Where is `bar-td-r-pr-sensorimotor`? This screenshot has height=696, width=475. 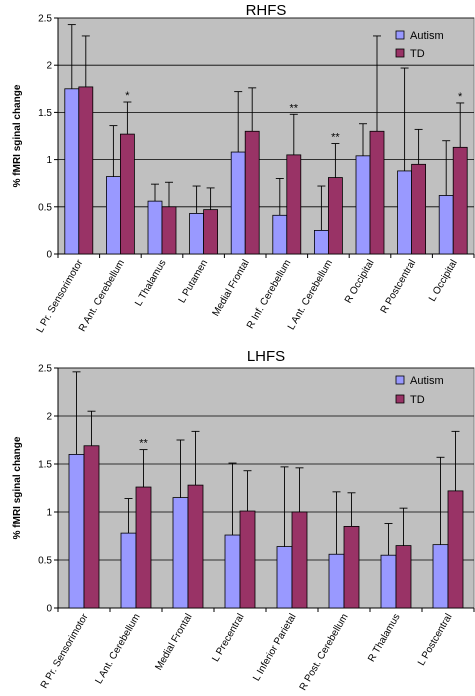
bar-td-r-pr-sensorimotor is located at coordinates (91, 527).